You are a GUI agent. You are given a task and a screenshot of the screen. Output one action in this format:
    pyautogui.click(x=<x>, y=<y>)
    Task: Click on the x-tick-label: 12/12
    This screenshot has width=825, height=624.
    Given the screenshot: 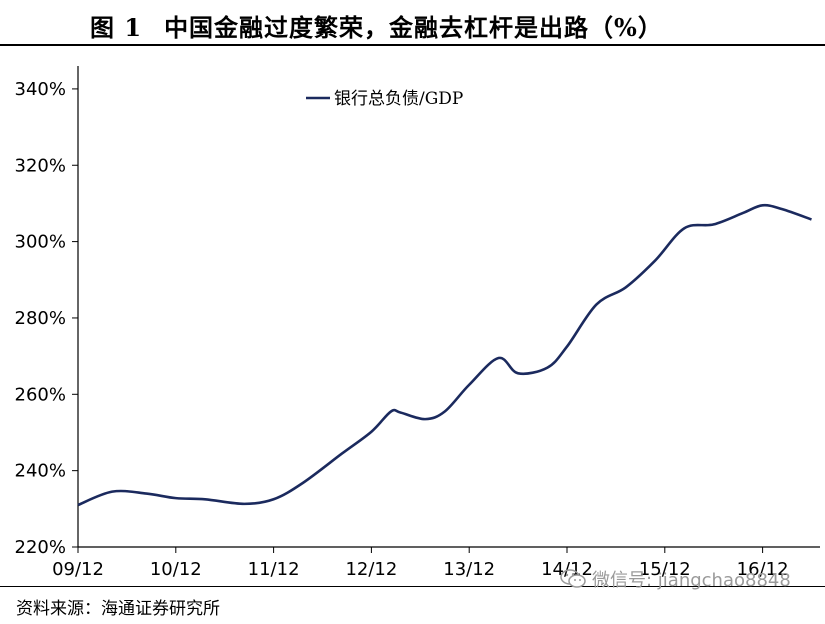 What is the action you would take?
    pyautogui.click(x=371, y=569)
    